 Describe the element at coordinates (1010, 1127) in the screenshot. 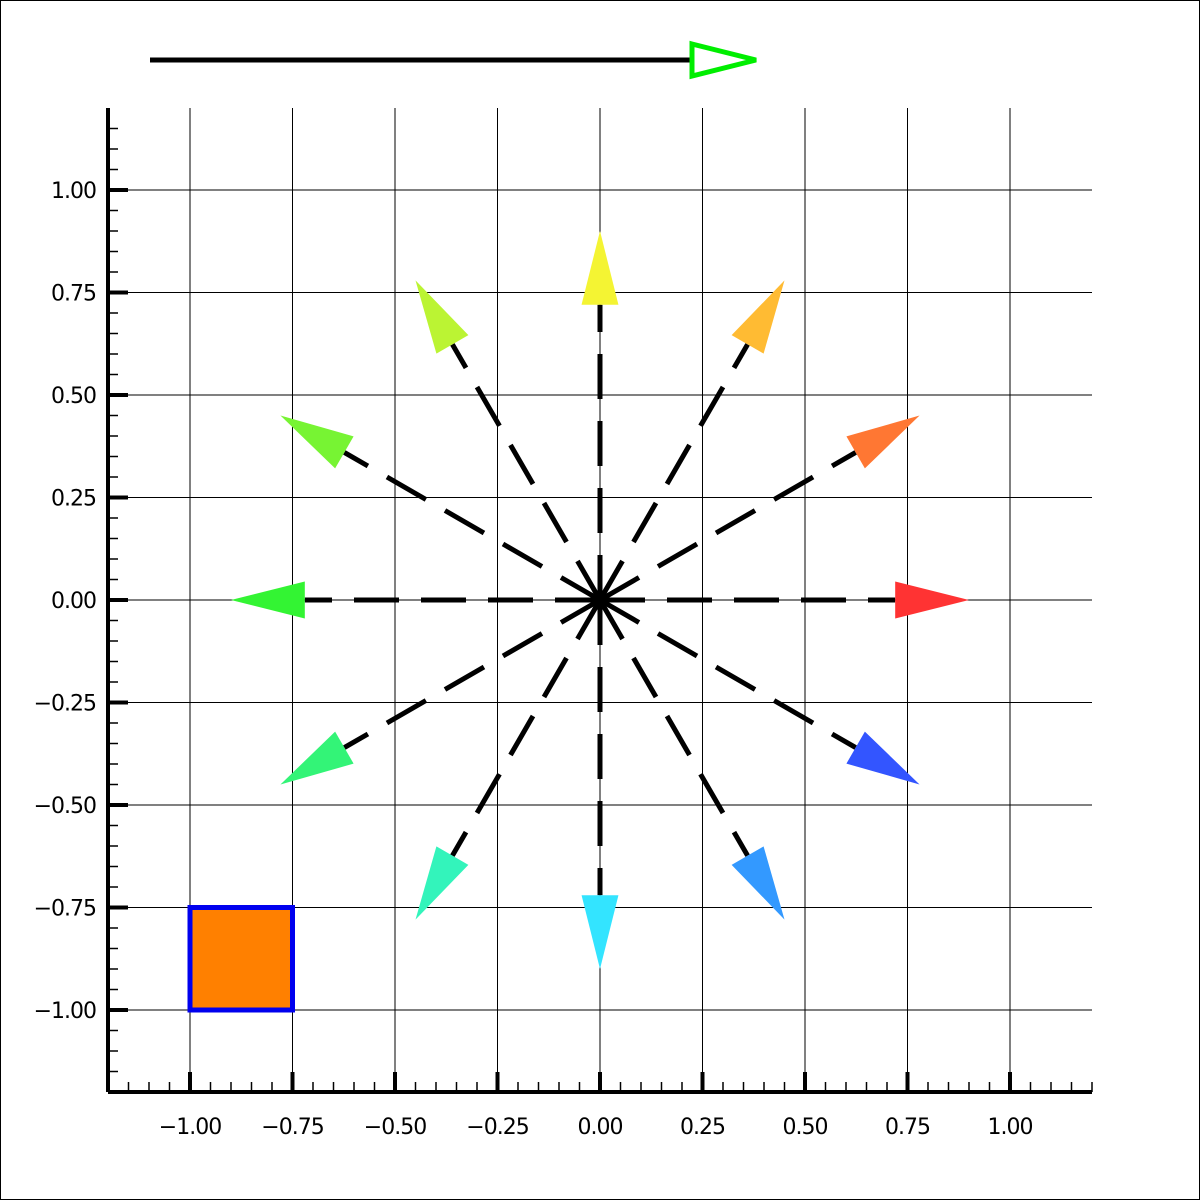

I see `x-tick-label: 1.00` at that location.